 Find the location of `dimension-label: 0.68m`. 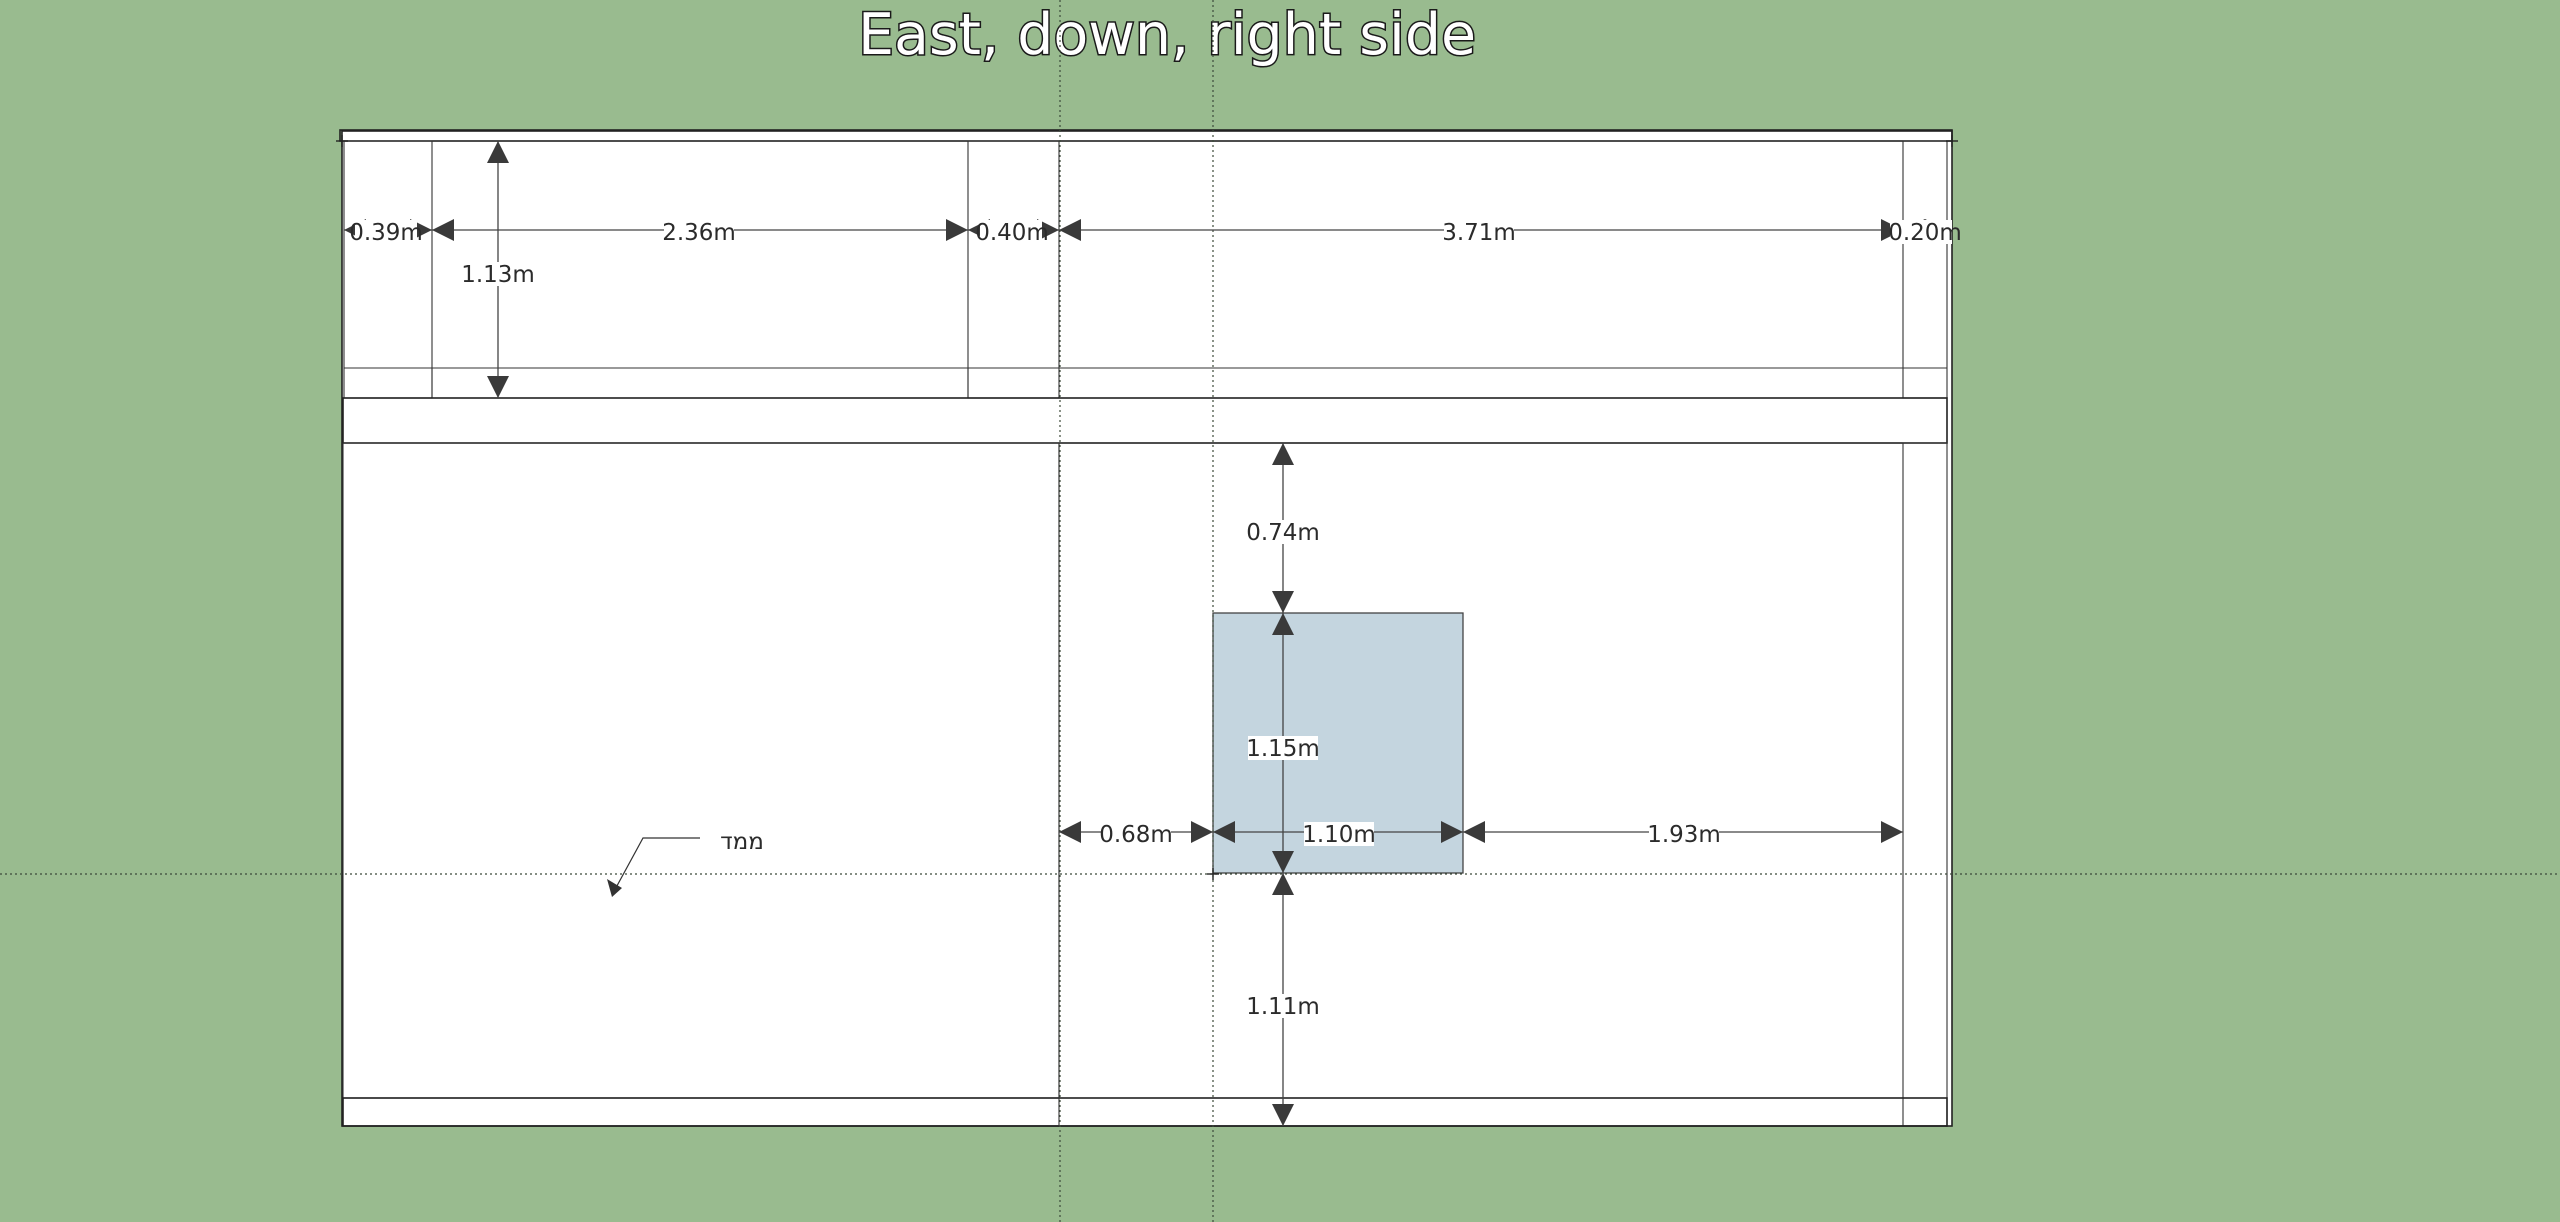

dimension-label: 0.68m is located at coordinates (1136, 835).